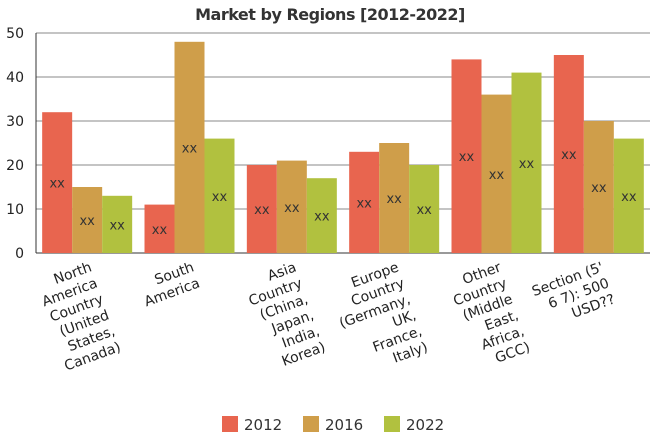 This screenshot has height=440, width=660. I want to click on chart-title: Market by Regions [2012-2022], so click(330, 14).